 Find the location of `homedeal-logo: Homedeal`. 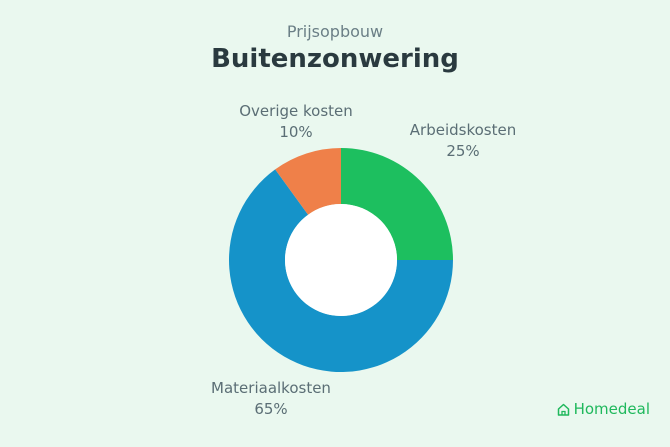

homedeal-logo: Homedeal is located at coordinates (603, 409).